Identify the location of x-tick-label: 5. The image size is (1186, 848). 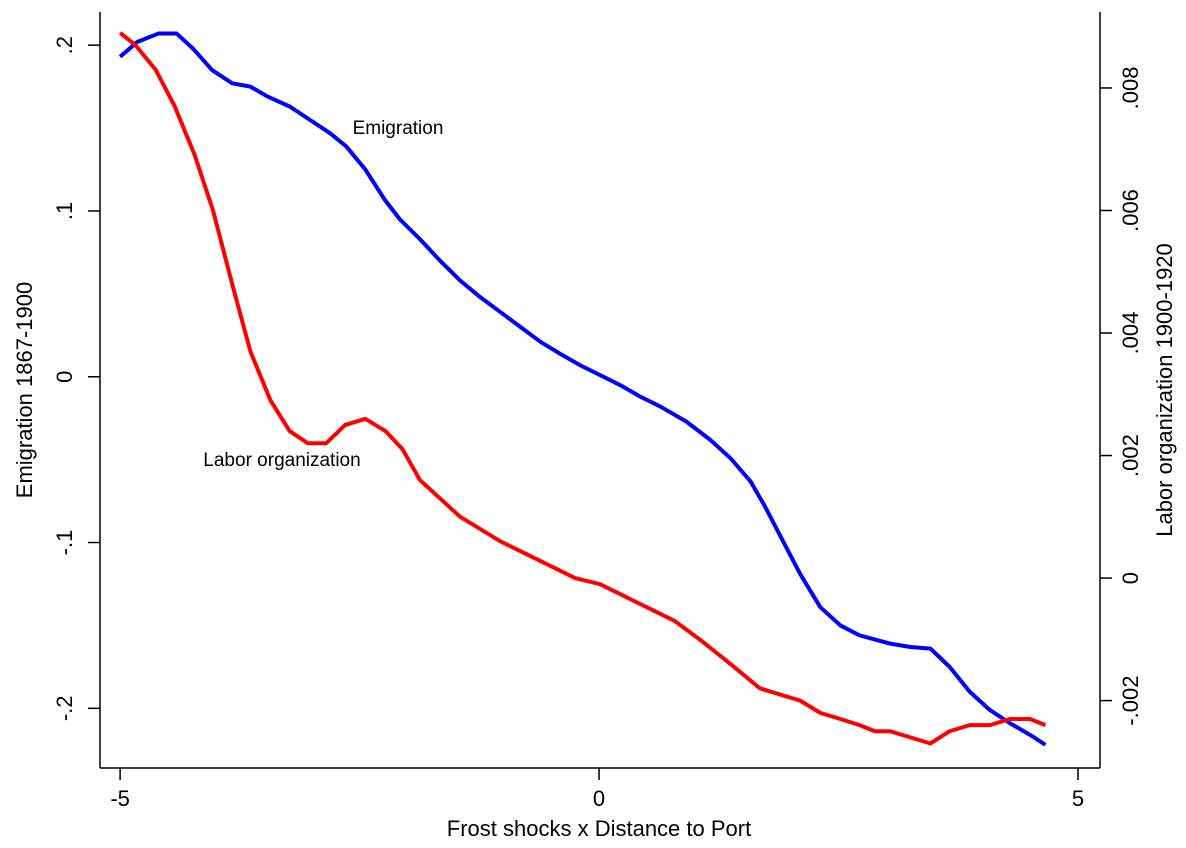
(1078, 798).